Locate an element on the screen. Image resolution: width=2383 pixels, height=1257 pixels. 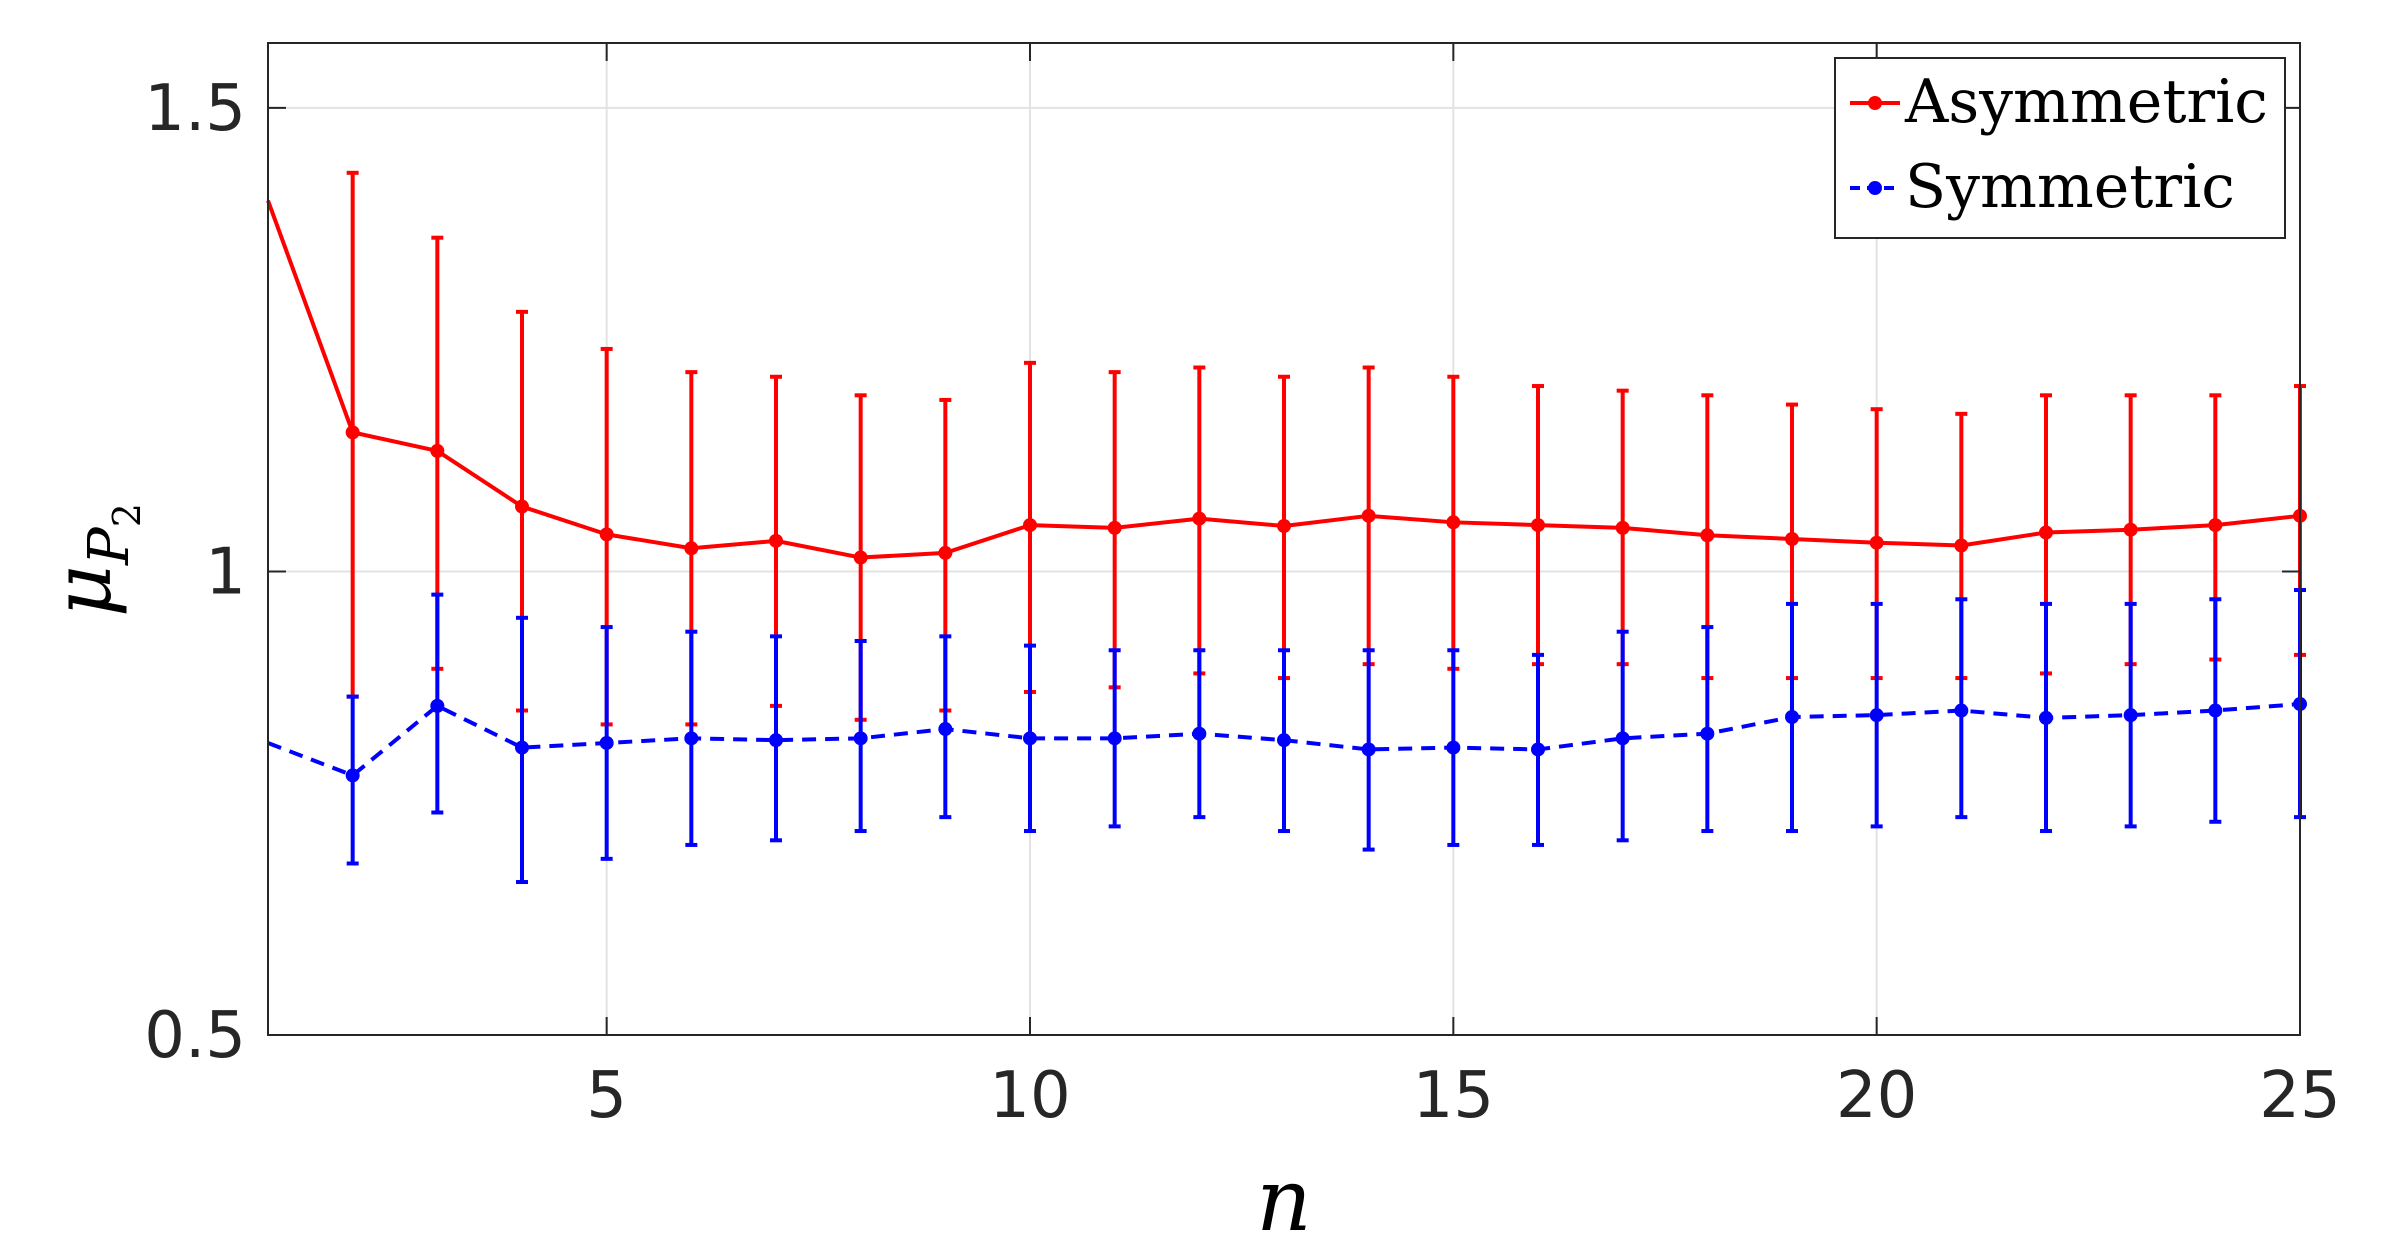
legend: Asymmetric Symmetric is located at coordinates (2060, 148).